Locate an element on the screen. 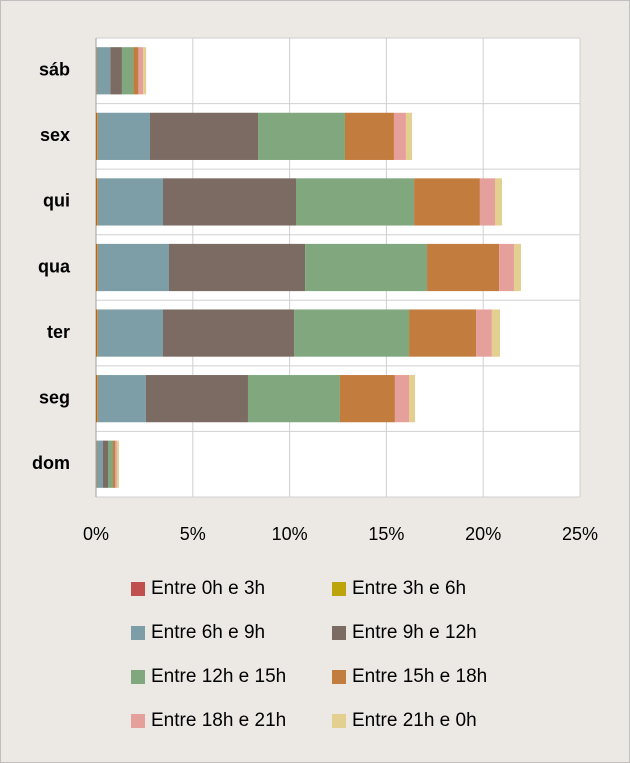 Image resolution: width=630 pixels, height=763 pixels. y-tick-label: seg is located at coordinates (54, 397).